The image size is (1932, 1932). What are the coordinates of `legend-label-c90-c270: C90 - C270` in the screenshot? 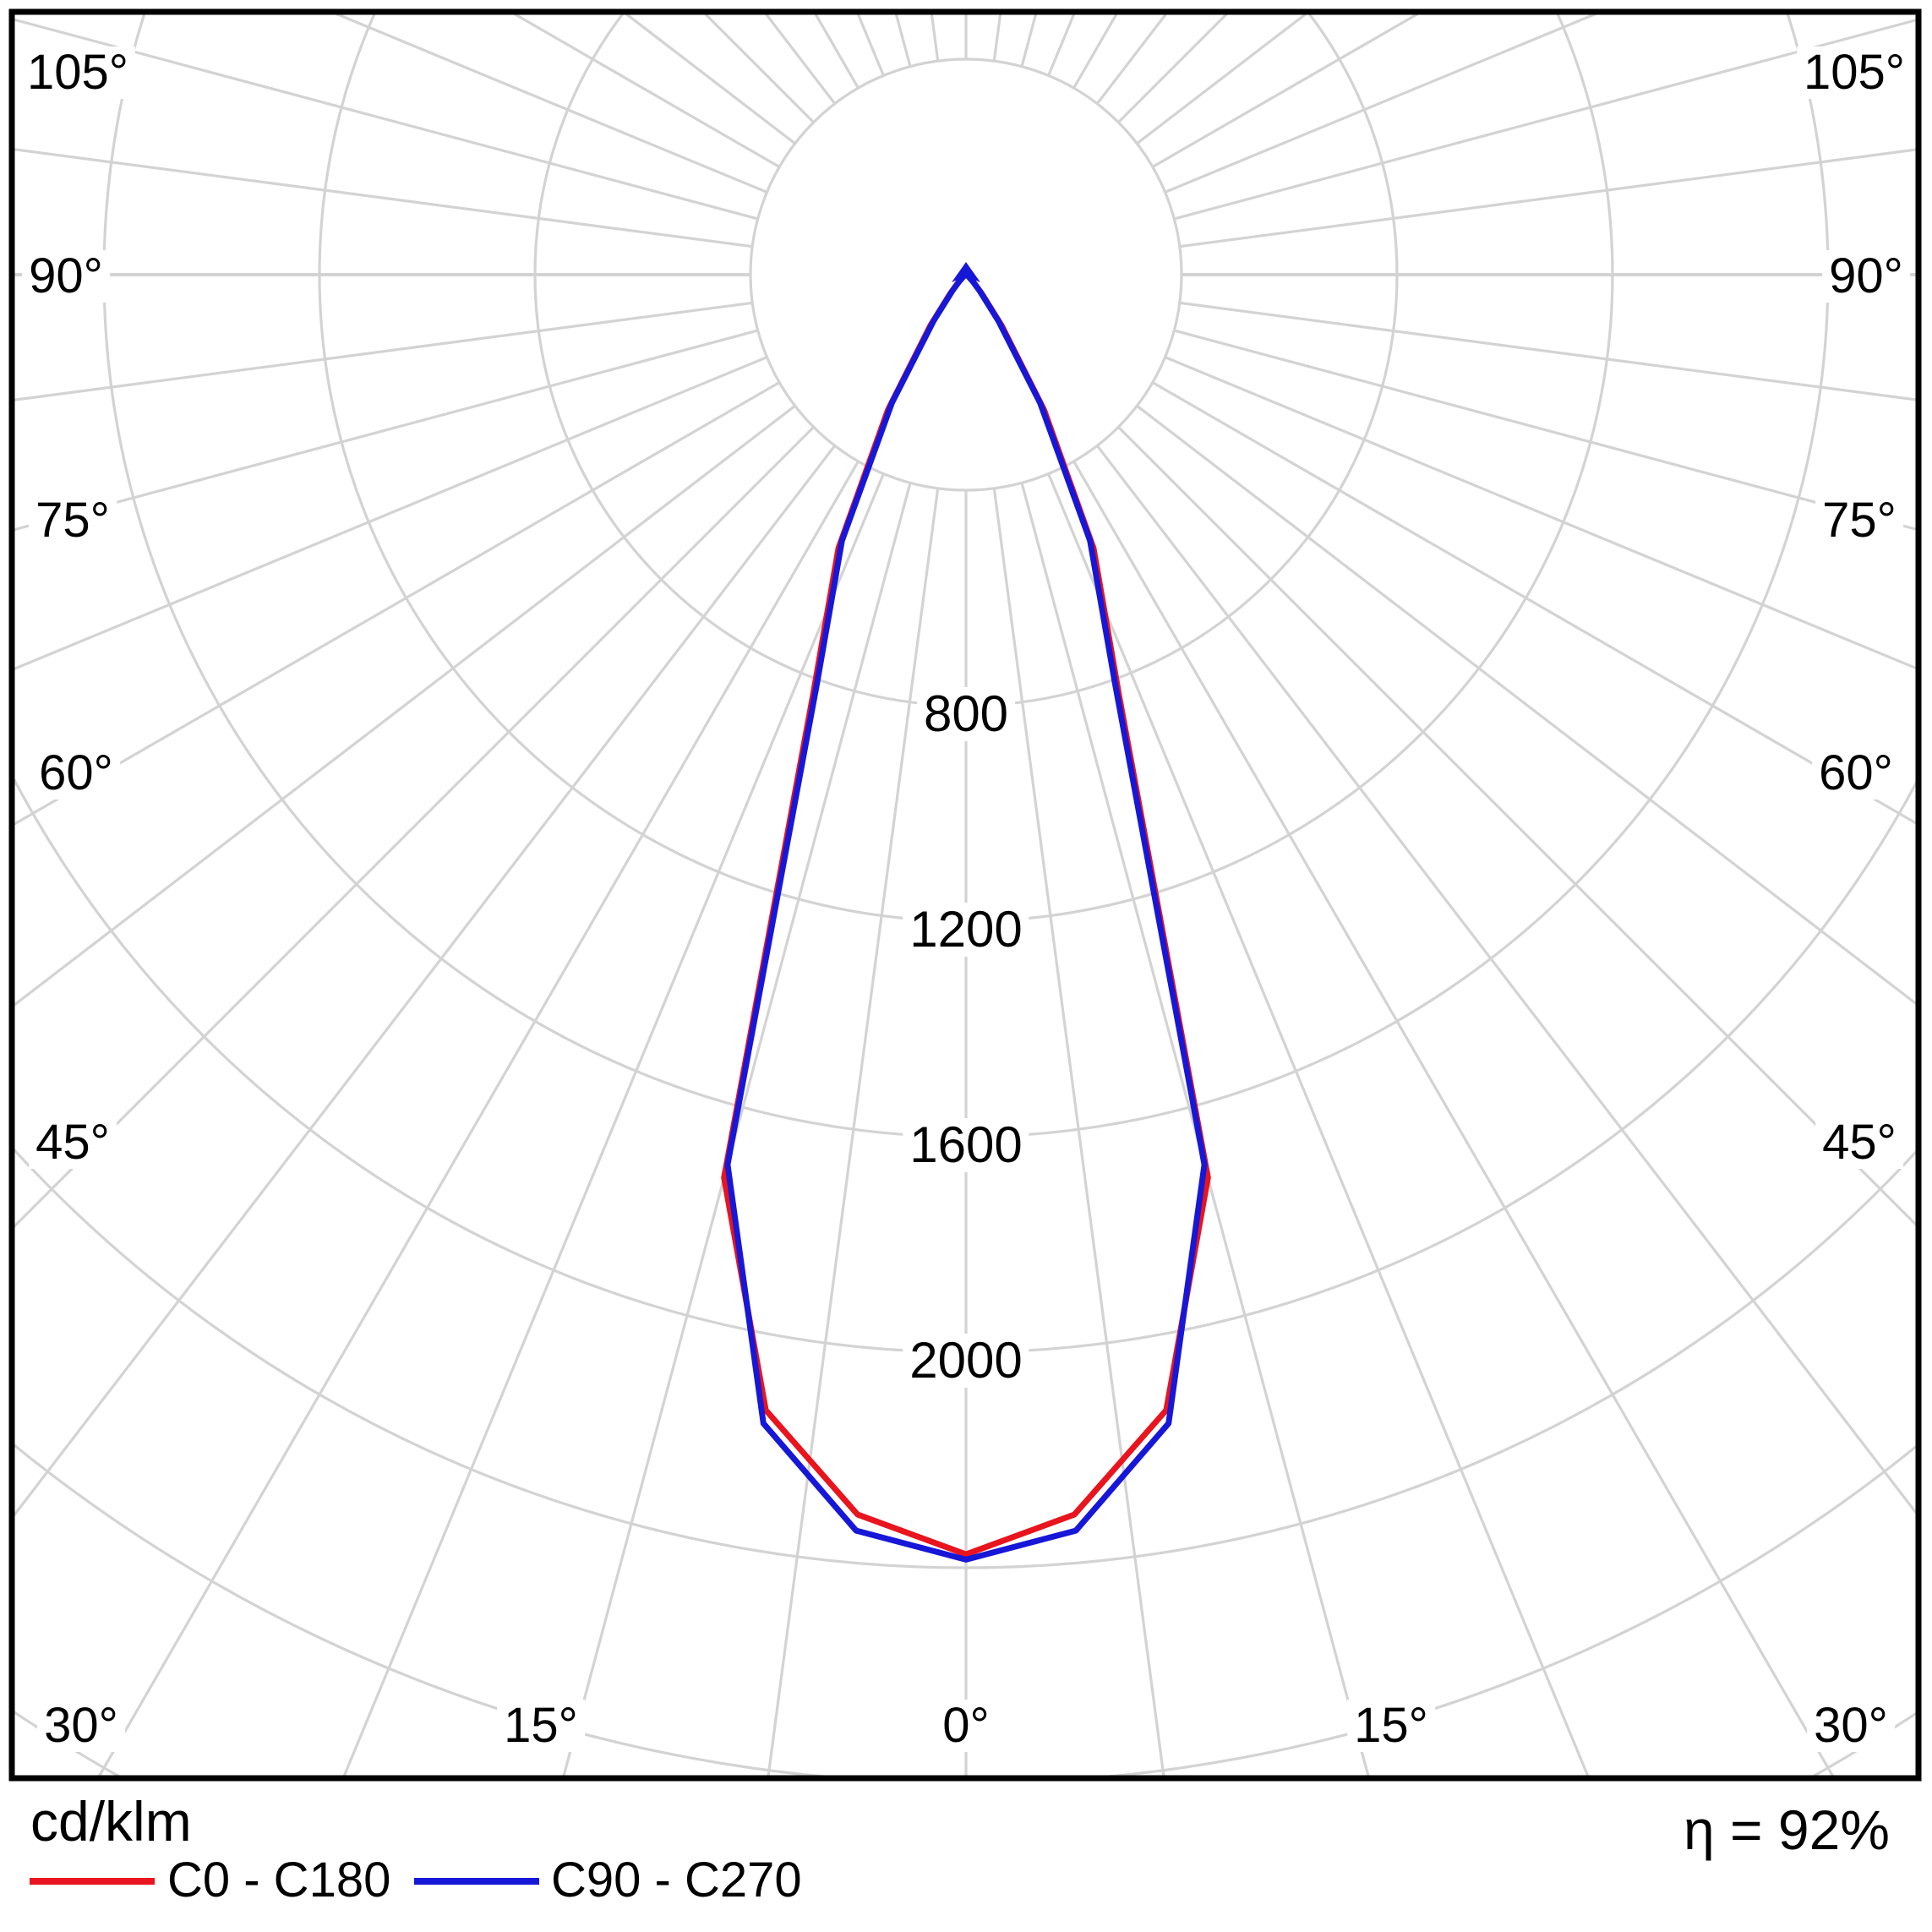 It's located at (676, 1880).